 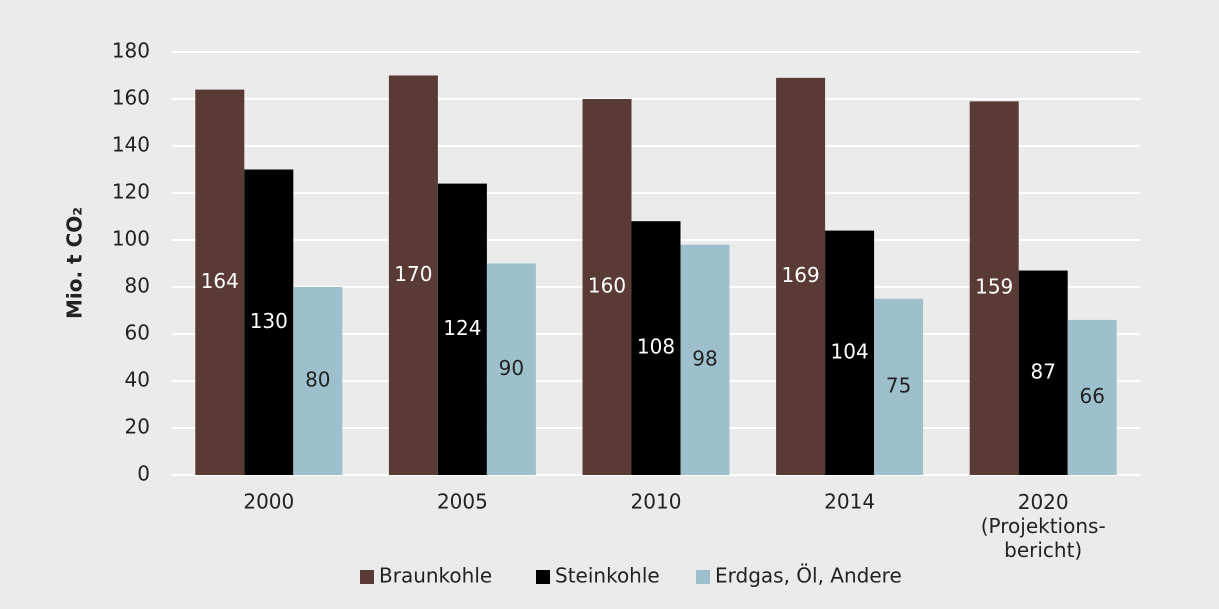 What do you see at coordinates (808, 576) in the screenshot?
I see `legend-label: Erdgas, Öl, Andere` at bounding box center [808, 576].